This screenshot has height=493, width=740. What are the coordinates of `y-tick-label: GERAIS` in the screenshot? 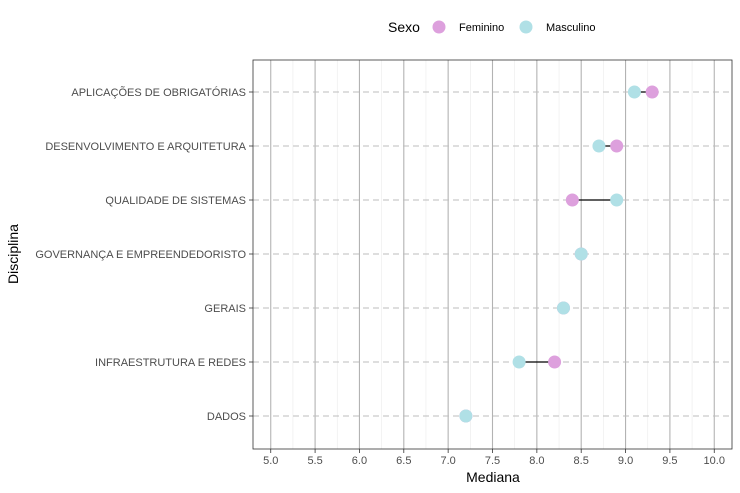 It's located at (225, 309).